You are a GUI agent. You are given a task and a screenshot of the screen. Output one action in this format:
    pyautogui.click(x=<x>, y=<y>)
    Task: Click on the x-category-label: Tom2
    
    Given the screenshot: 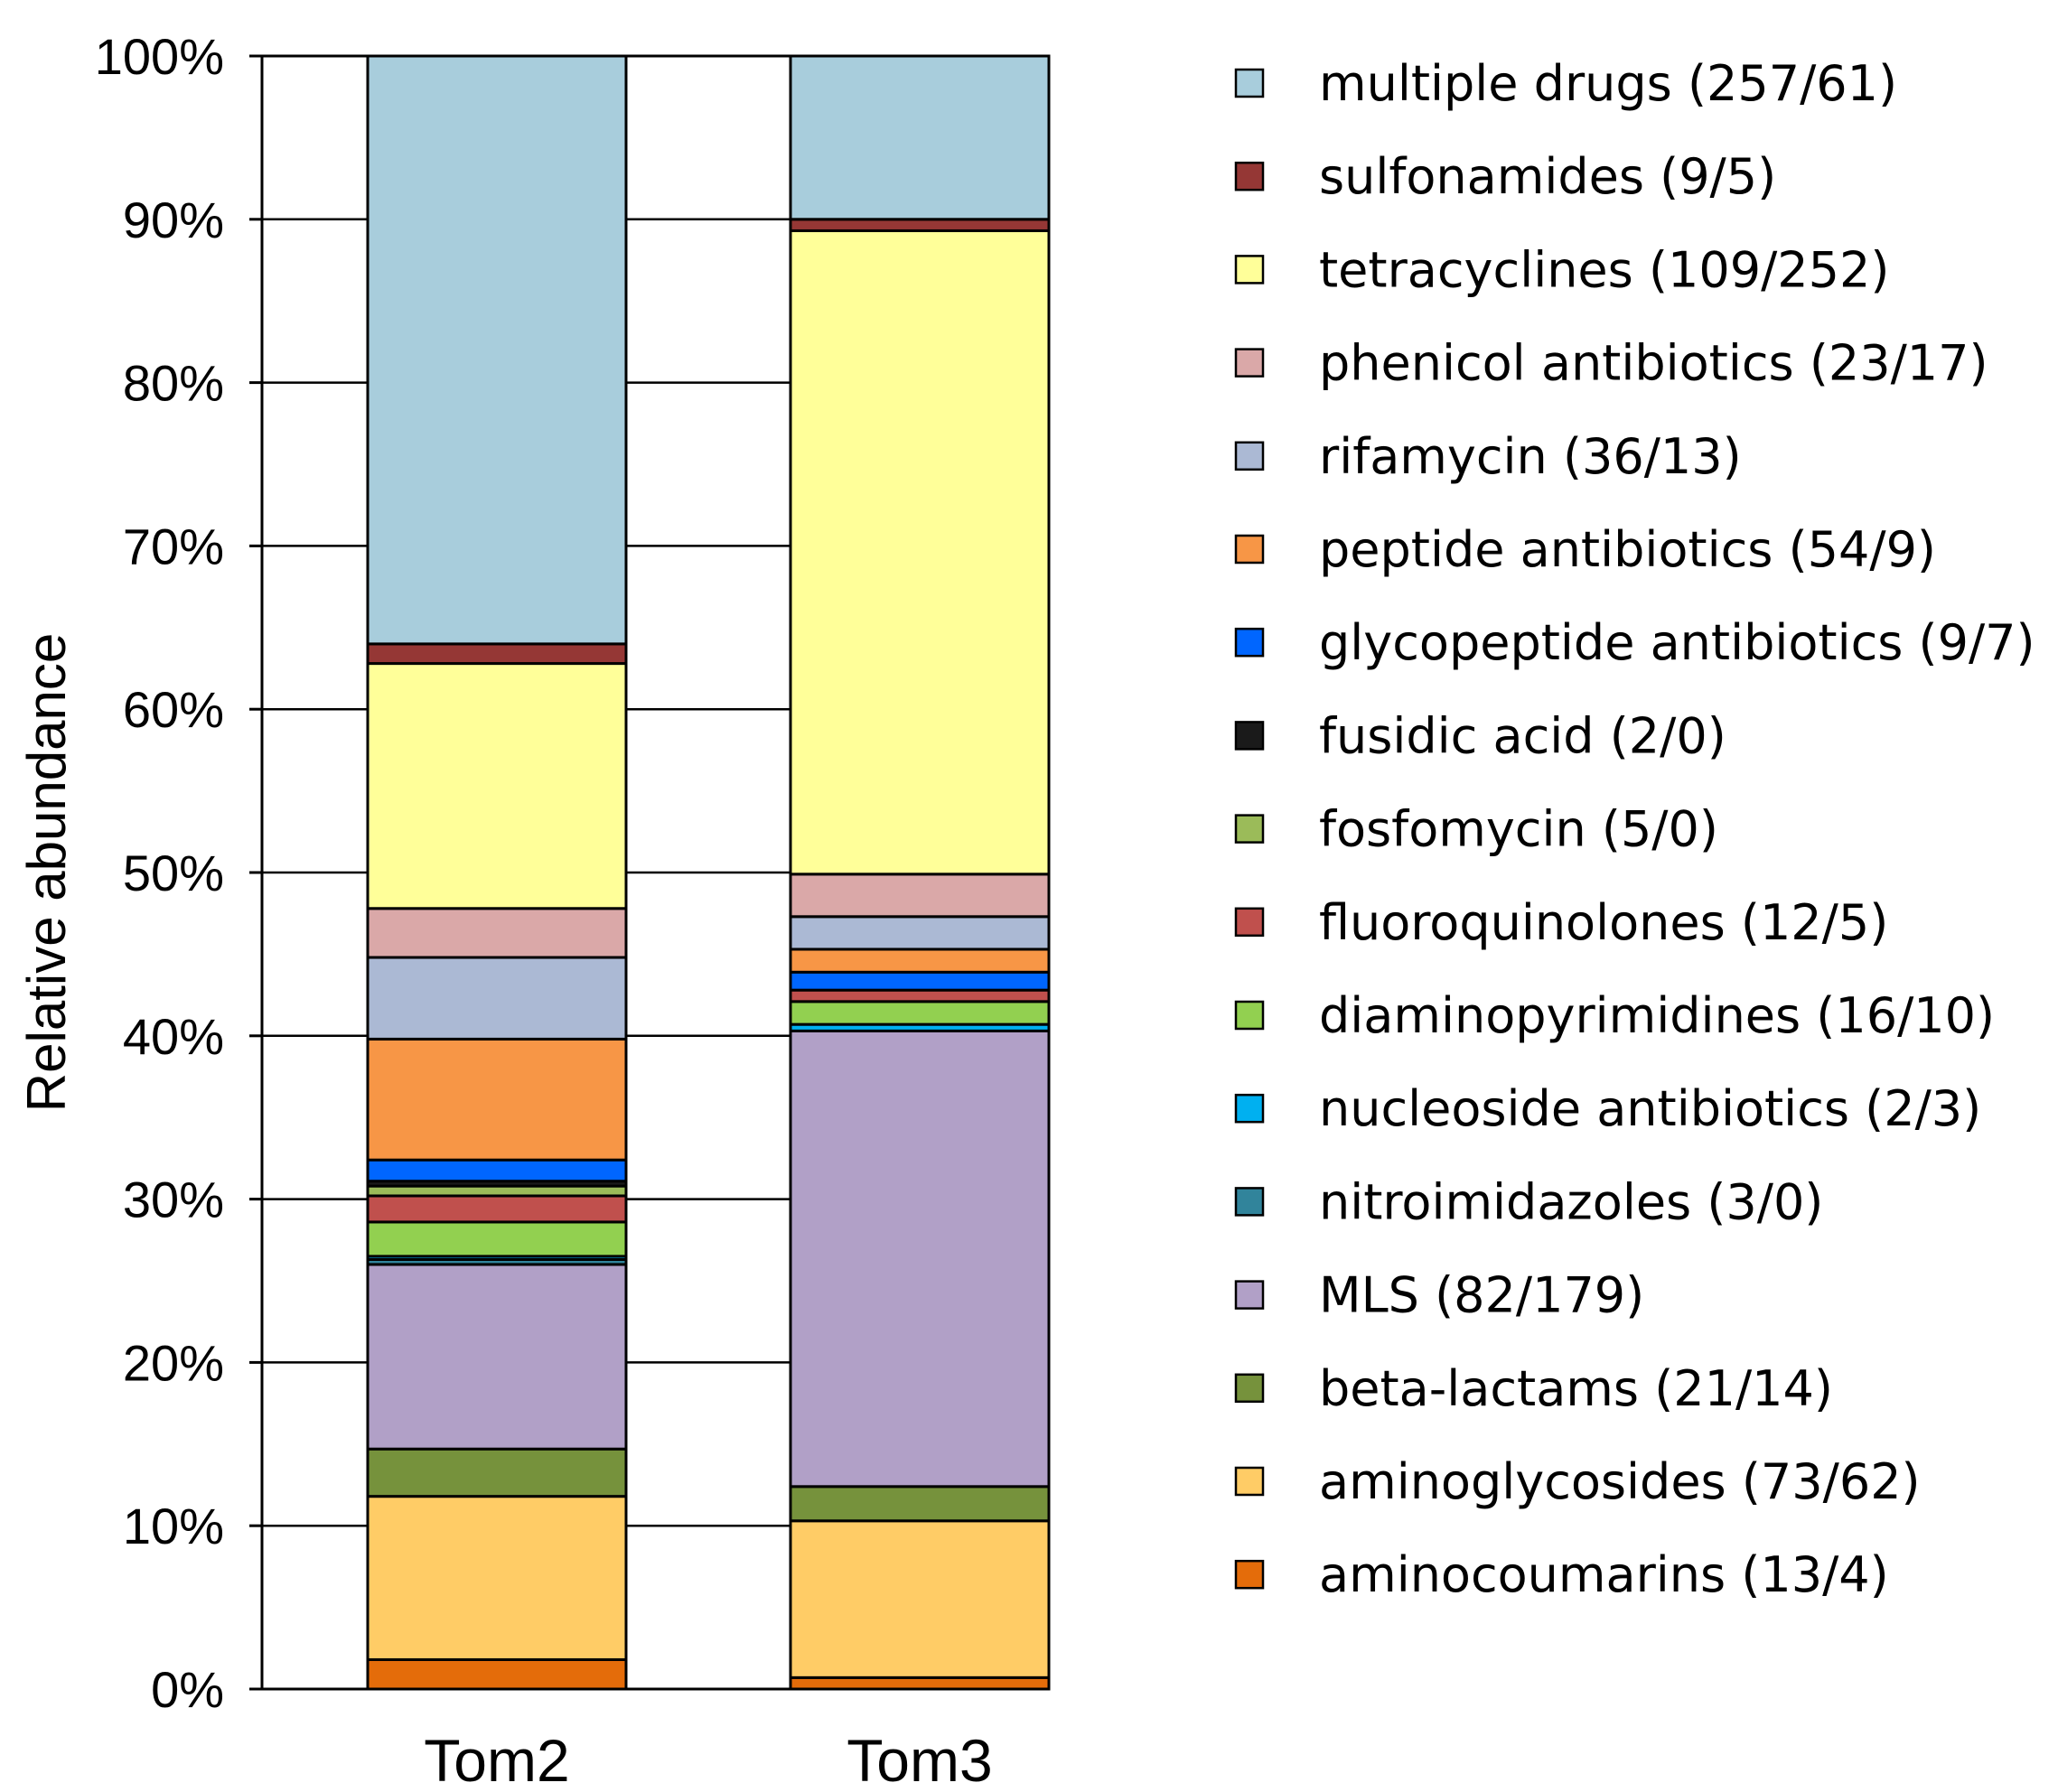 What is the action you would take?
    pyautogui.click(x=496, y=1757)
    